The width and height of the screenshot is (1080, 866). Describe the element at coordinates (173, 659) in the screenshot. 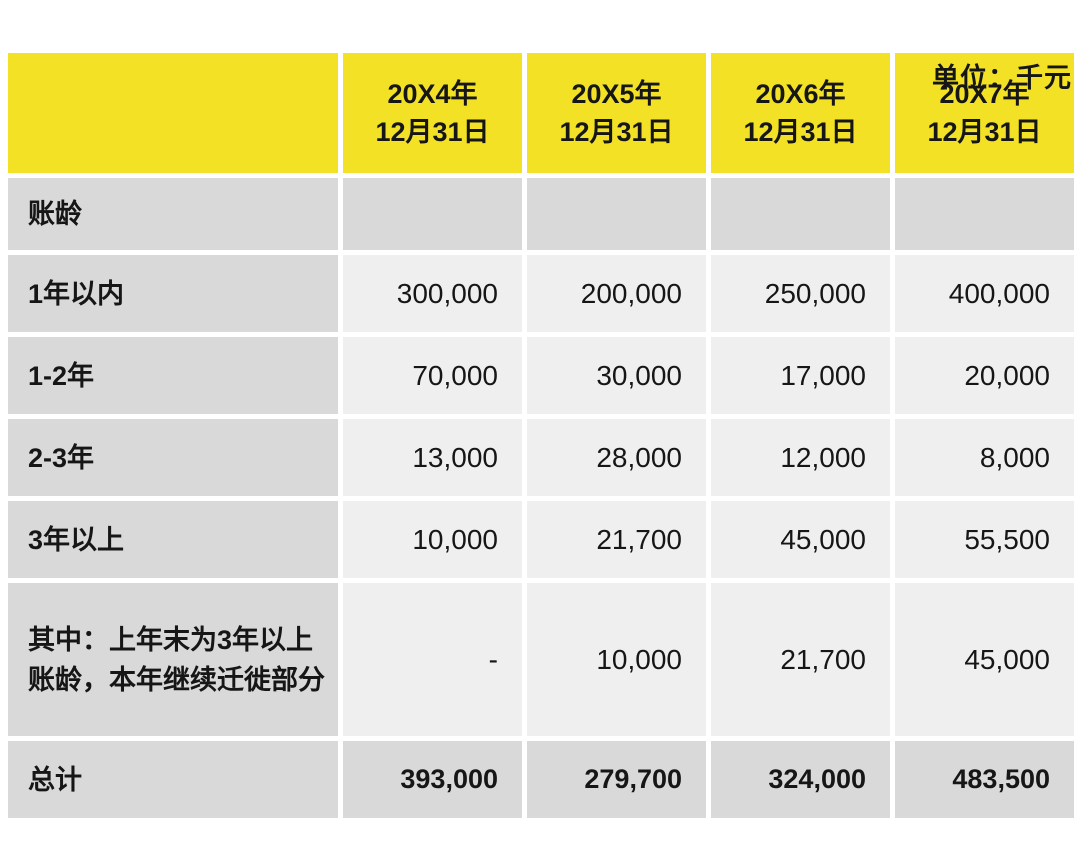

I see `row-label: 其中：上年末为3年以上账龄，本年继续迁徙部分` at that location.